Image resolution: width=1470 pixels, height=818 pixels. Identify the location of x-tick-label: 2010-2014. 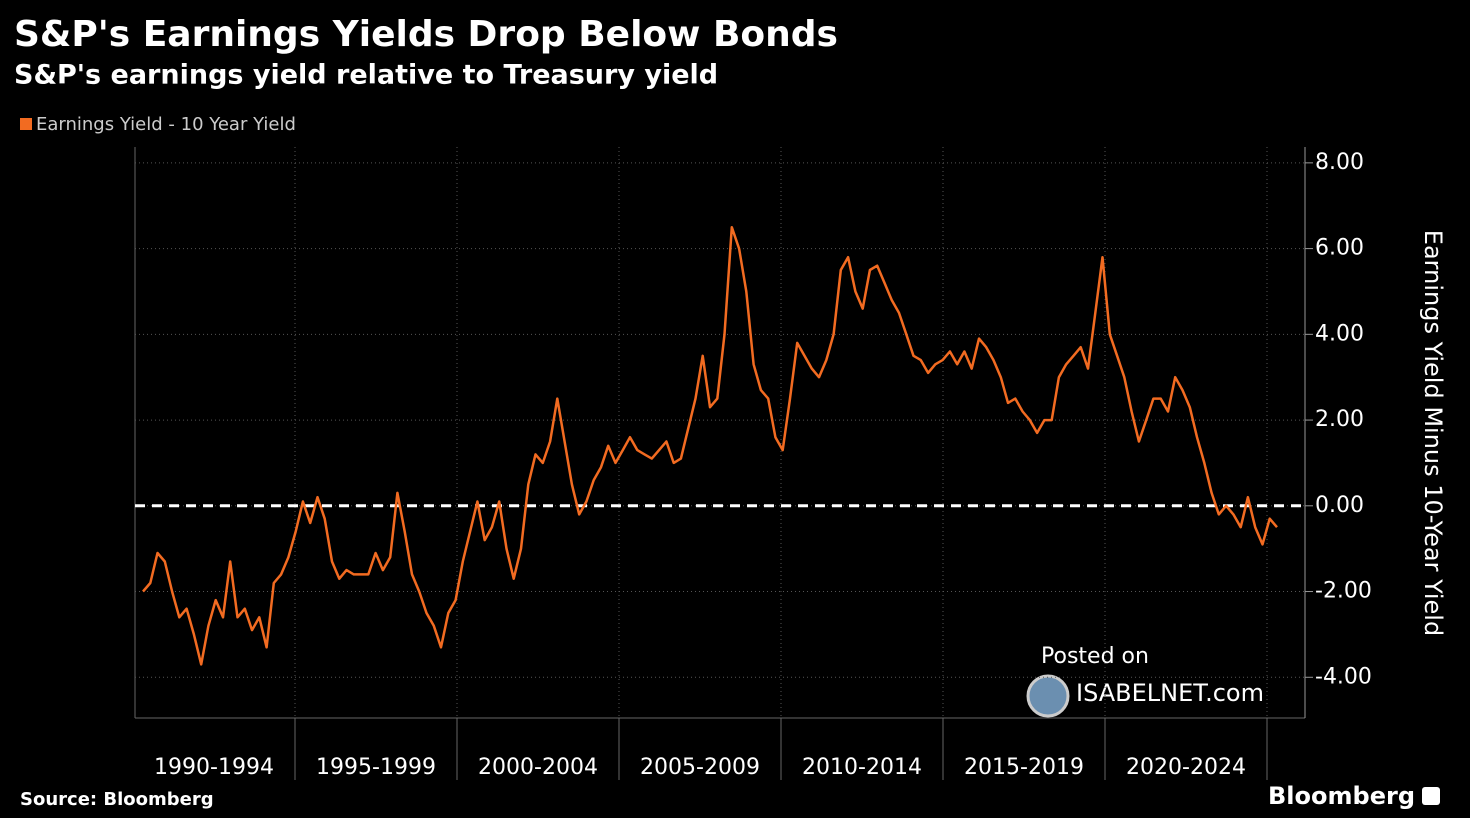
(862, 767).